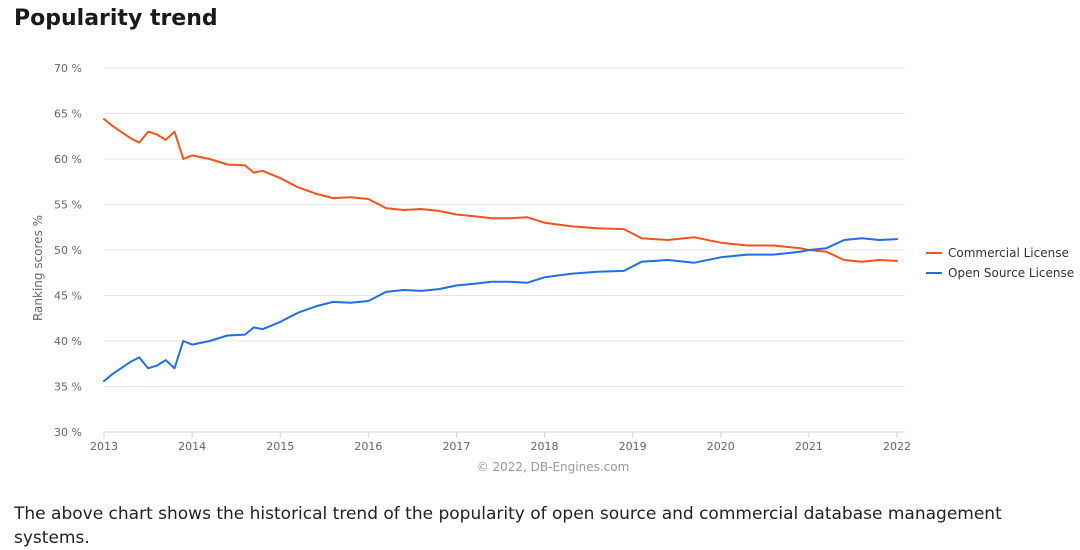 Image resolution: width=1080 pixels, height=550 pixels. Describe the element at coordinates (192, 446) in the screenshot. I see `x-tick-label: 2014` at that location.